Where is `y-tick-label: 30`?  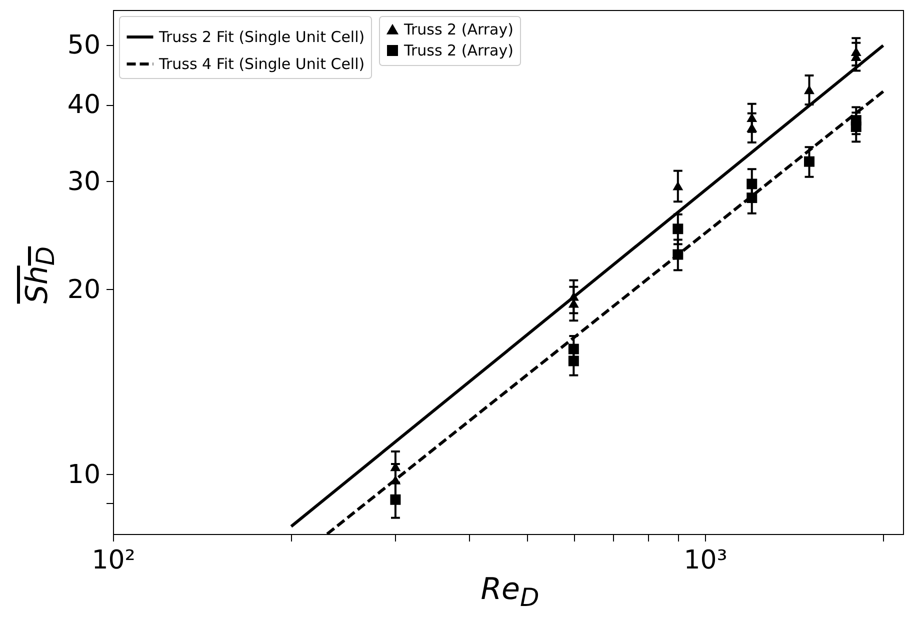
y-tick-label: 30 is located at coordinates (83, 181).